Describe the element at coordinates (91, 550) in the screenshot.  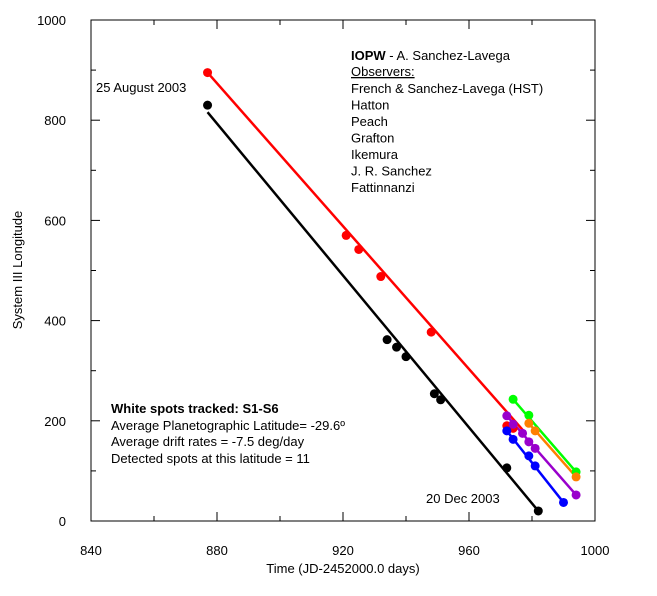
I see `x-tick-label: 840` at that location.